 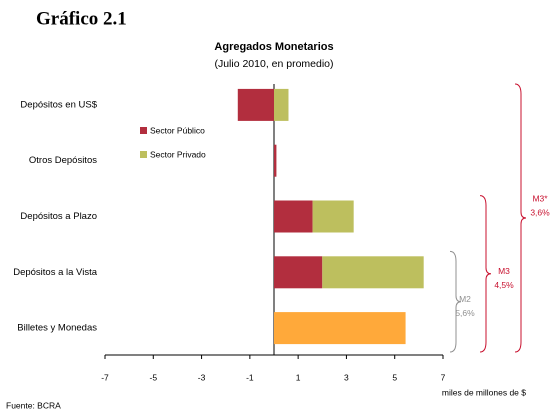 I want to click on legend-label: Sector Privado, so click(x=178, y=154).